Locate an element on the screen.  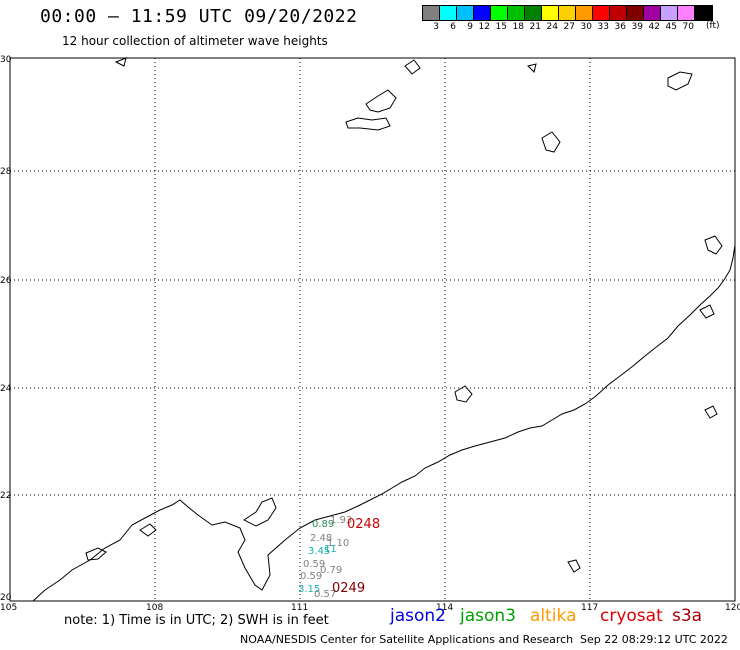
color-scale-label: 39 is located at coordinates (637, 27).